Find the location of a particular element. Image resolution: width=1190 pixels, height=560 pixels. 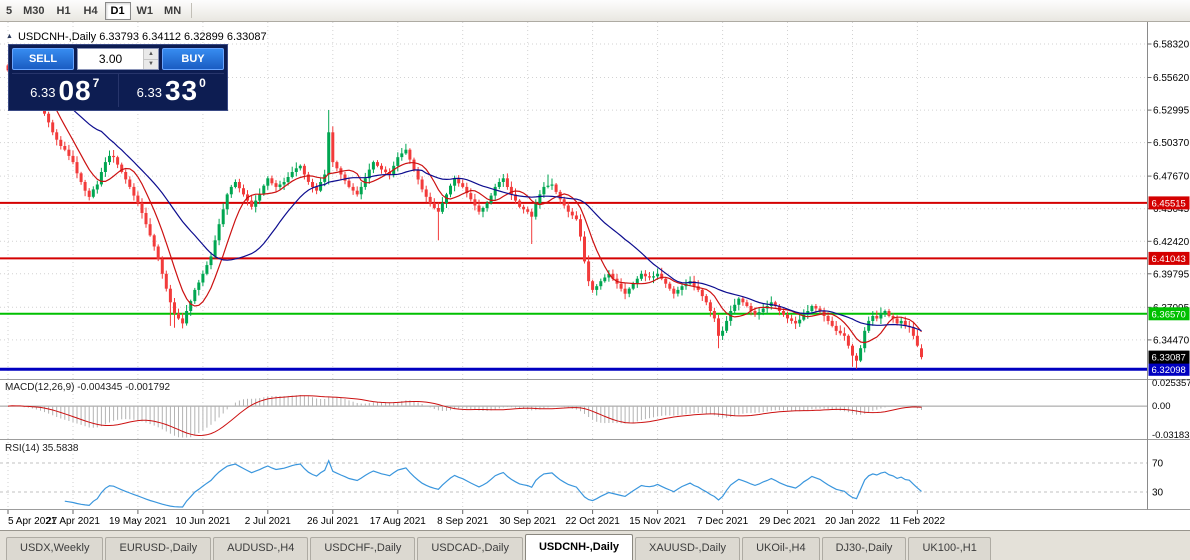

volume-spin-up-icon: ▲ is located at coordinates (151, 54).